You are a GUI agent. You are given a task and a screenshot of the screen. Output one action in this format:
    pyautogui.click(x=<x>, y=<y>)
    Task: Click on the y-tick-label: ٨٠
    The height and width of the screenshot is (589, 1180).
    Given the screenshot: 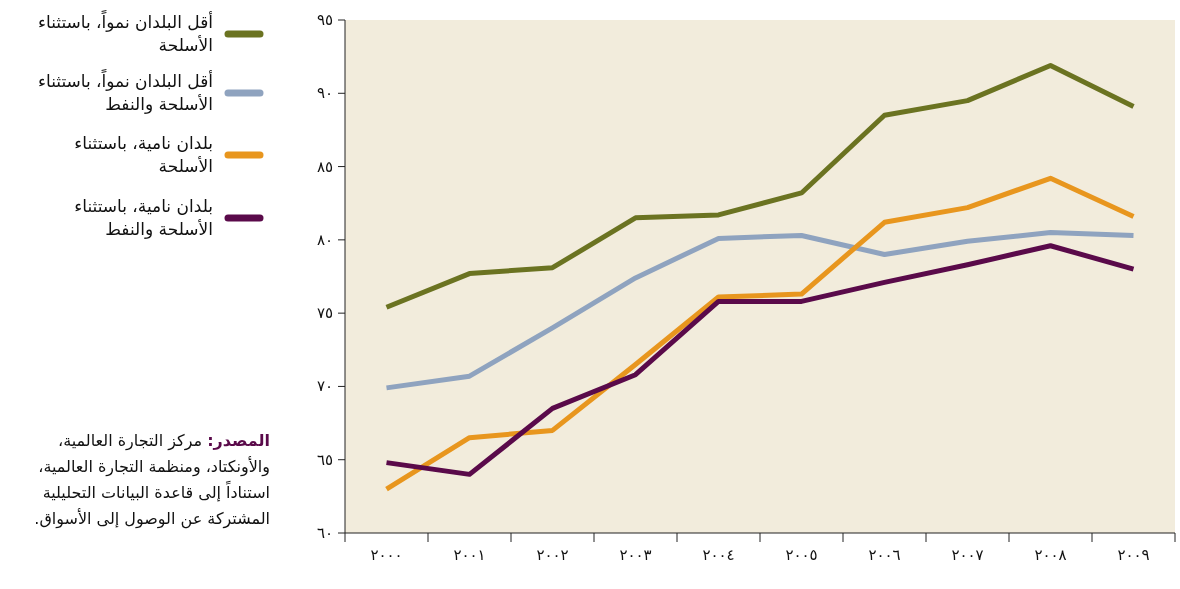 What is the action you would take?
    pyautogui.click(x=324, y=239)
    